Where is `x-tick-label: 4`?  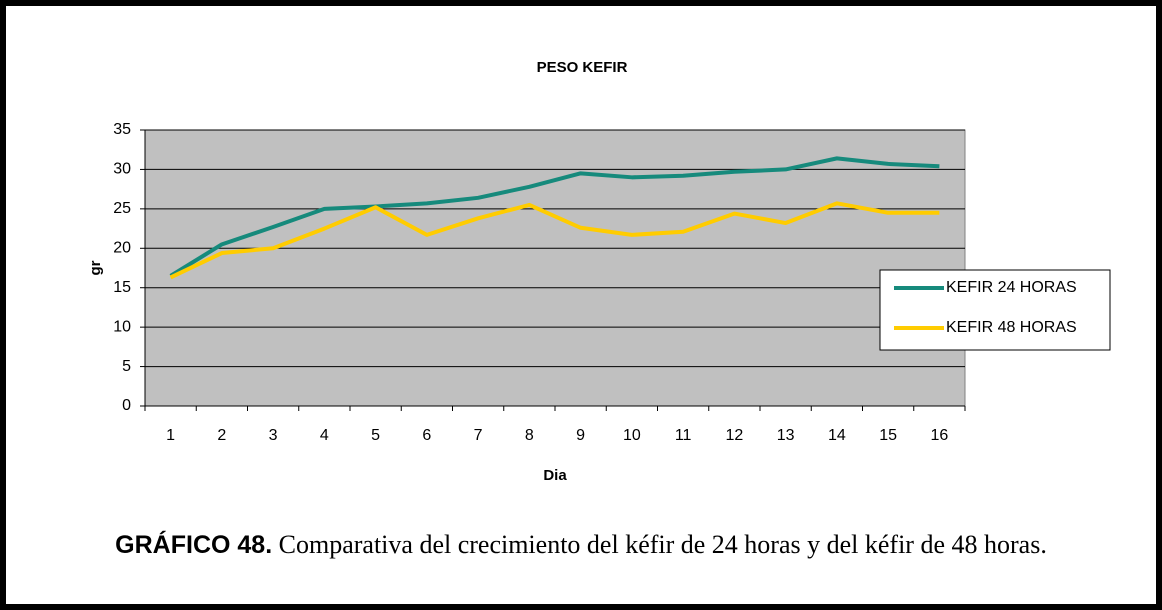 x-tick-label: 4 is located at coordinates (324, 435).